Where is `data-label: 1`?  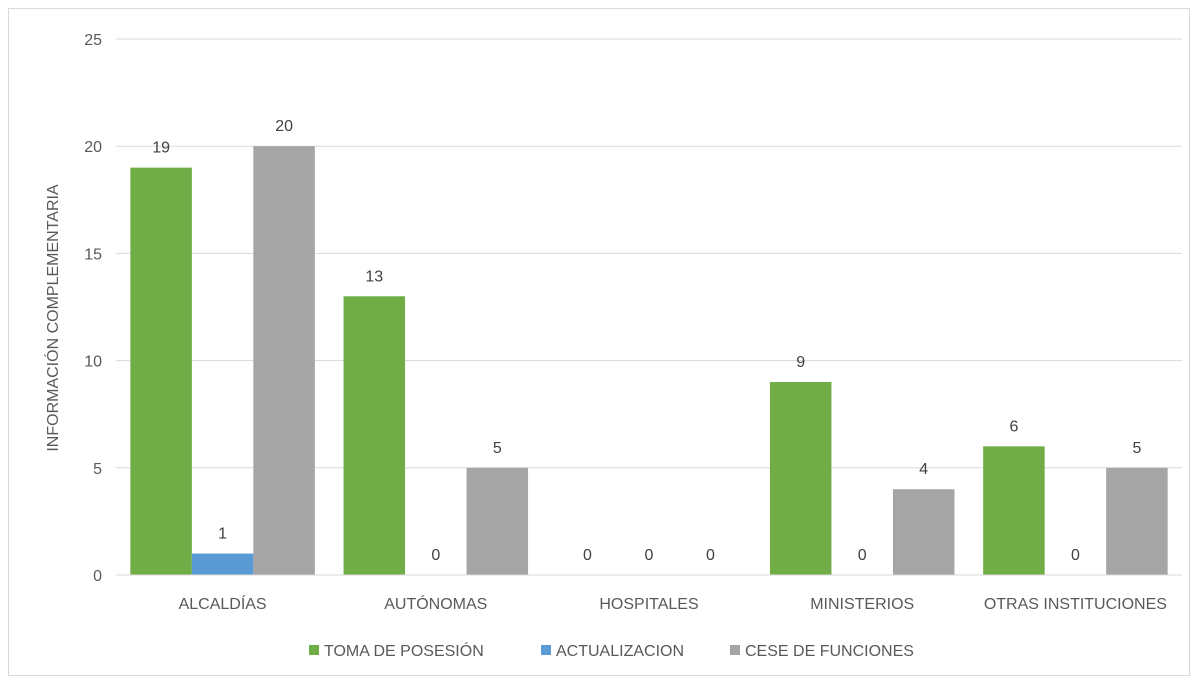 data-label: 1 is located at coordinates (222, 534).